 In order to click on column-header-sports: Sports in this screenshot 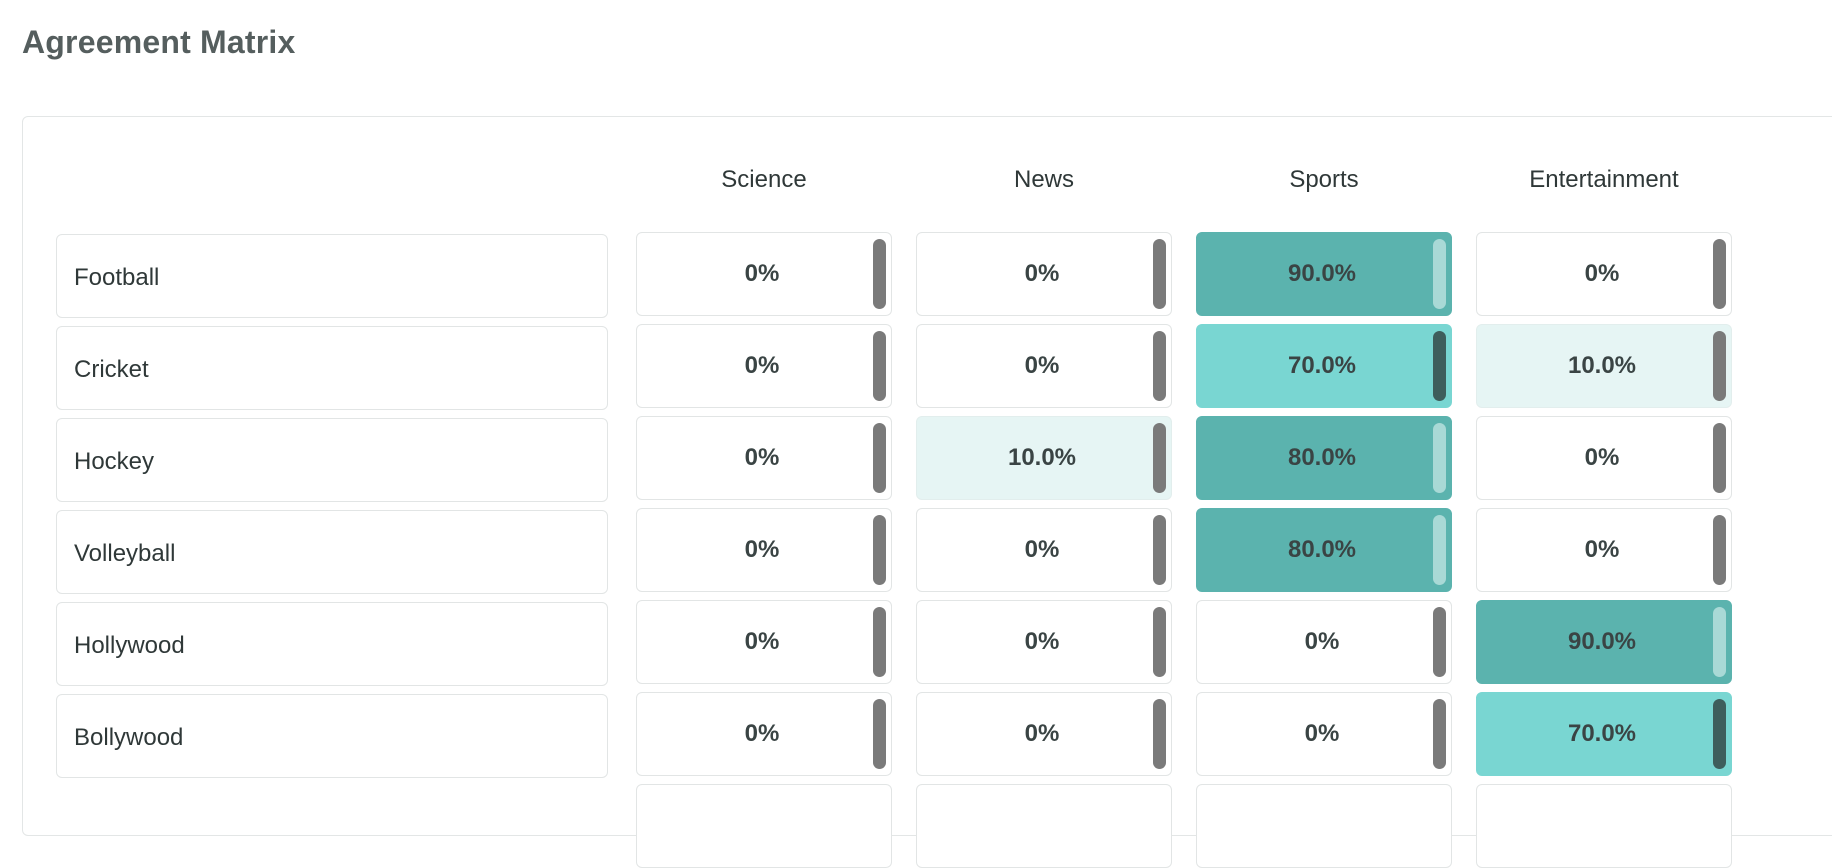, I will do `click(1324, 179)`.